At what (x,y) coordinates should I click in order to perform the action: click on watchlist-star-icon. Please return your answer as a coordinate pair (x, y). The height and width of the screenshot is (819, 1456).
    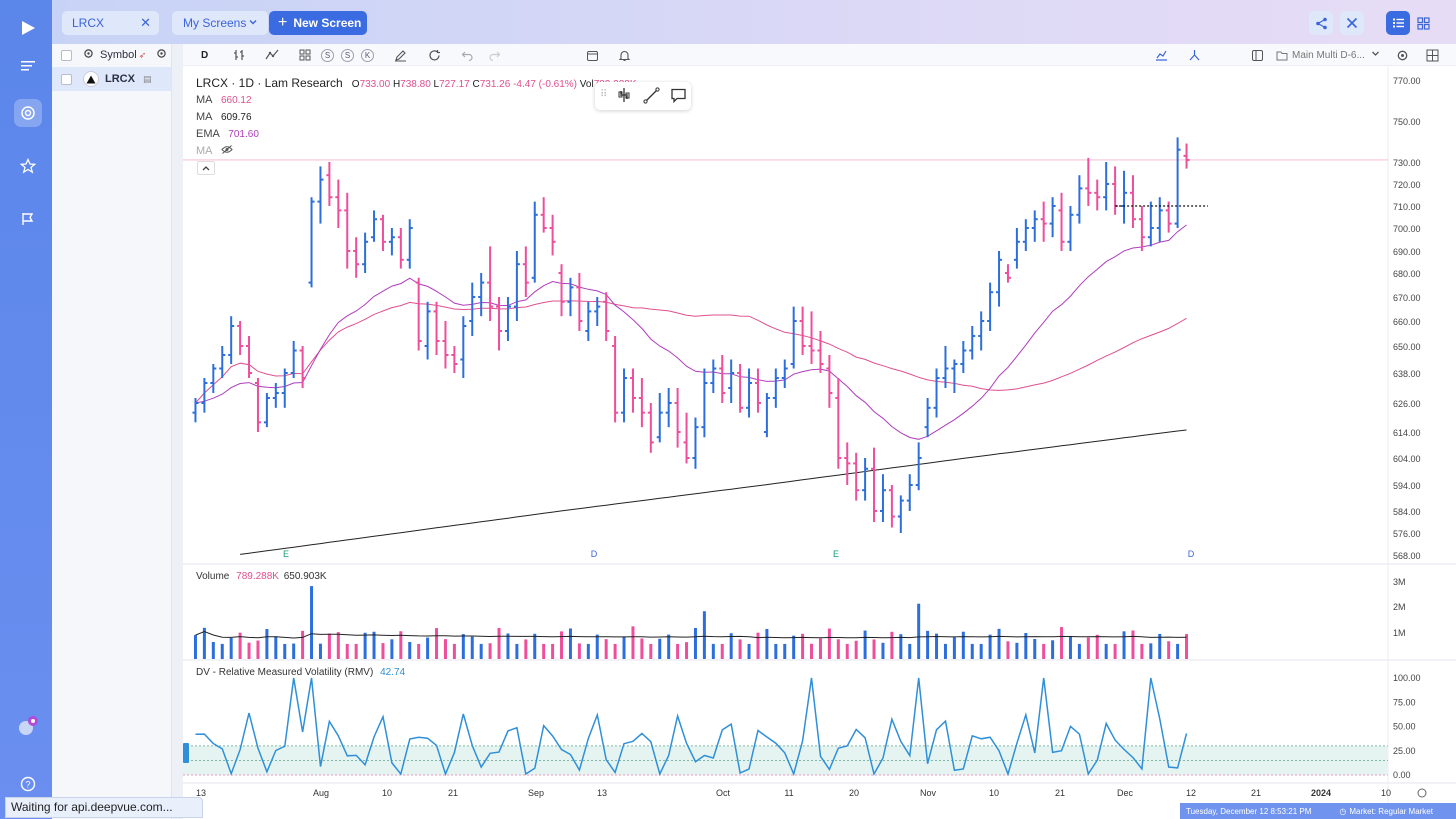
    Looking at the image, I should click on (28, 166).